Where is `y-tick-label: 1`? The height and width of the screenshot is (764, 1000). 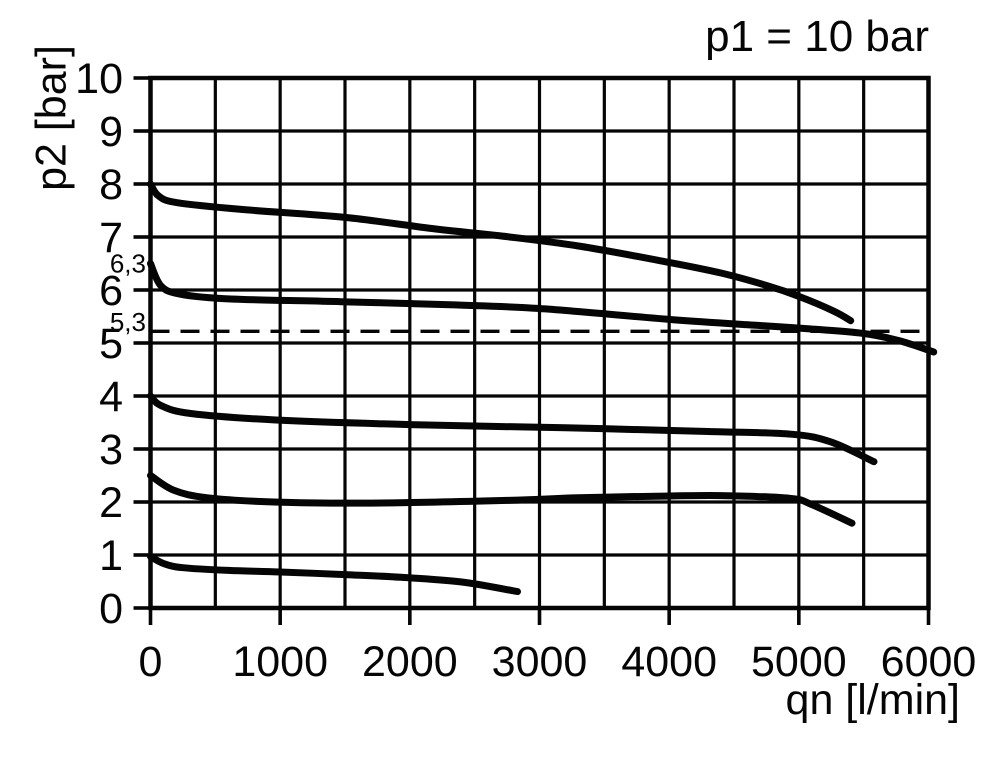 y-tick-label: 1 is located at coordinates (111, 556).